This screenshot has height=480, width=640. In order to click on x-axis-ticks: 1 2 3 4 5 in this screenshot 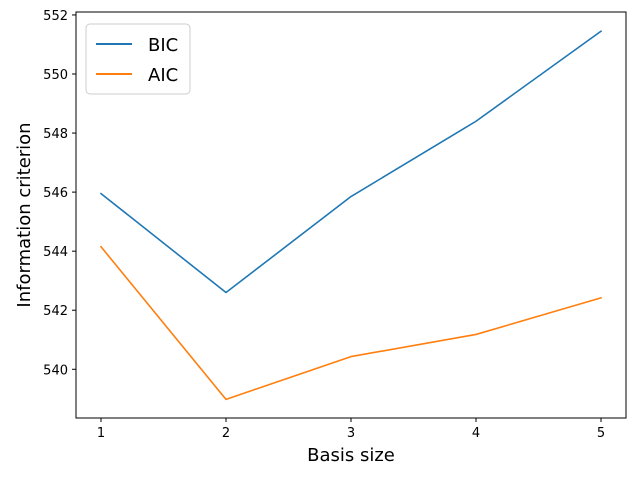, I will do `click(351, 429)`.